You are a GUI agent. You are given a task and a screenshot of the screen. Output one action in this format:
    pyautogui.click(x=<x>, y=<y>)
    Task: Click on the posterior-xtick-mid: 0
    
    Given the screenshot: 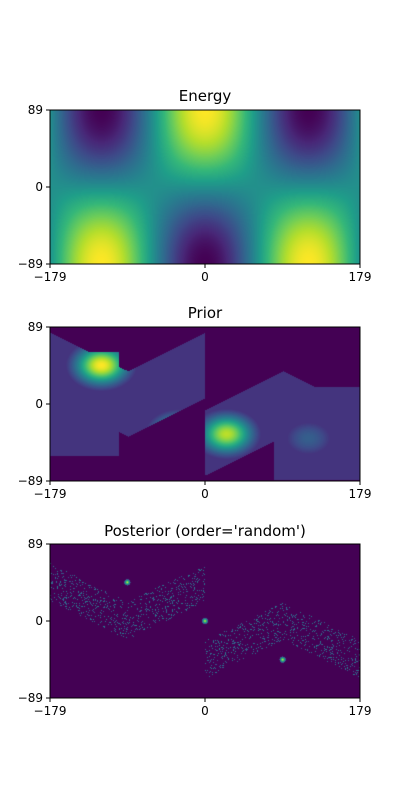 What is the action you would take?
    pyautogui.click(x=205, y=711)
    